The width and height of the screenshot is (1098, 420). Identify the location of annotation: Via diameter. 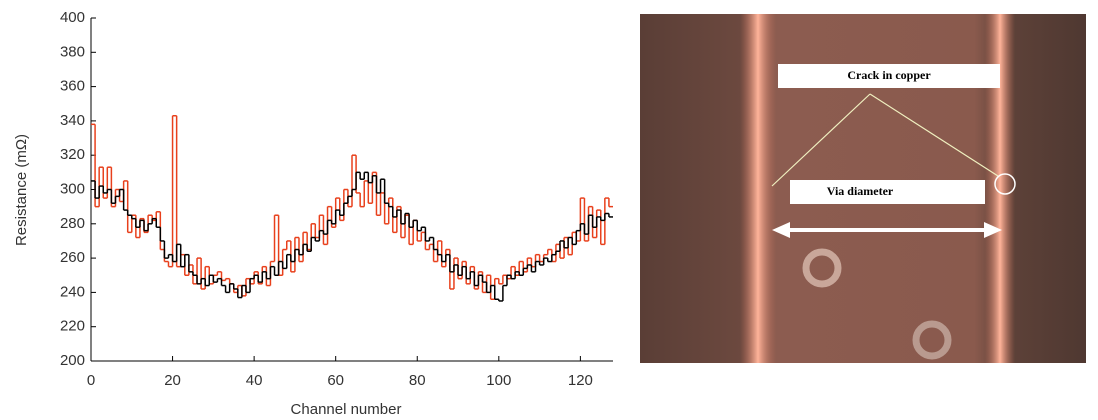
(860, 191).